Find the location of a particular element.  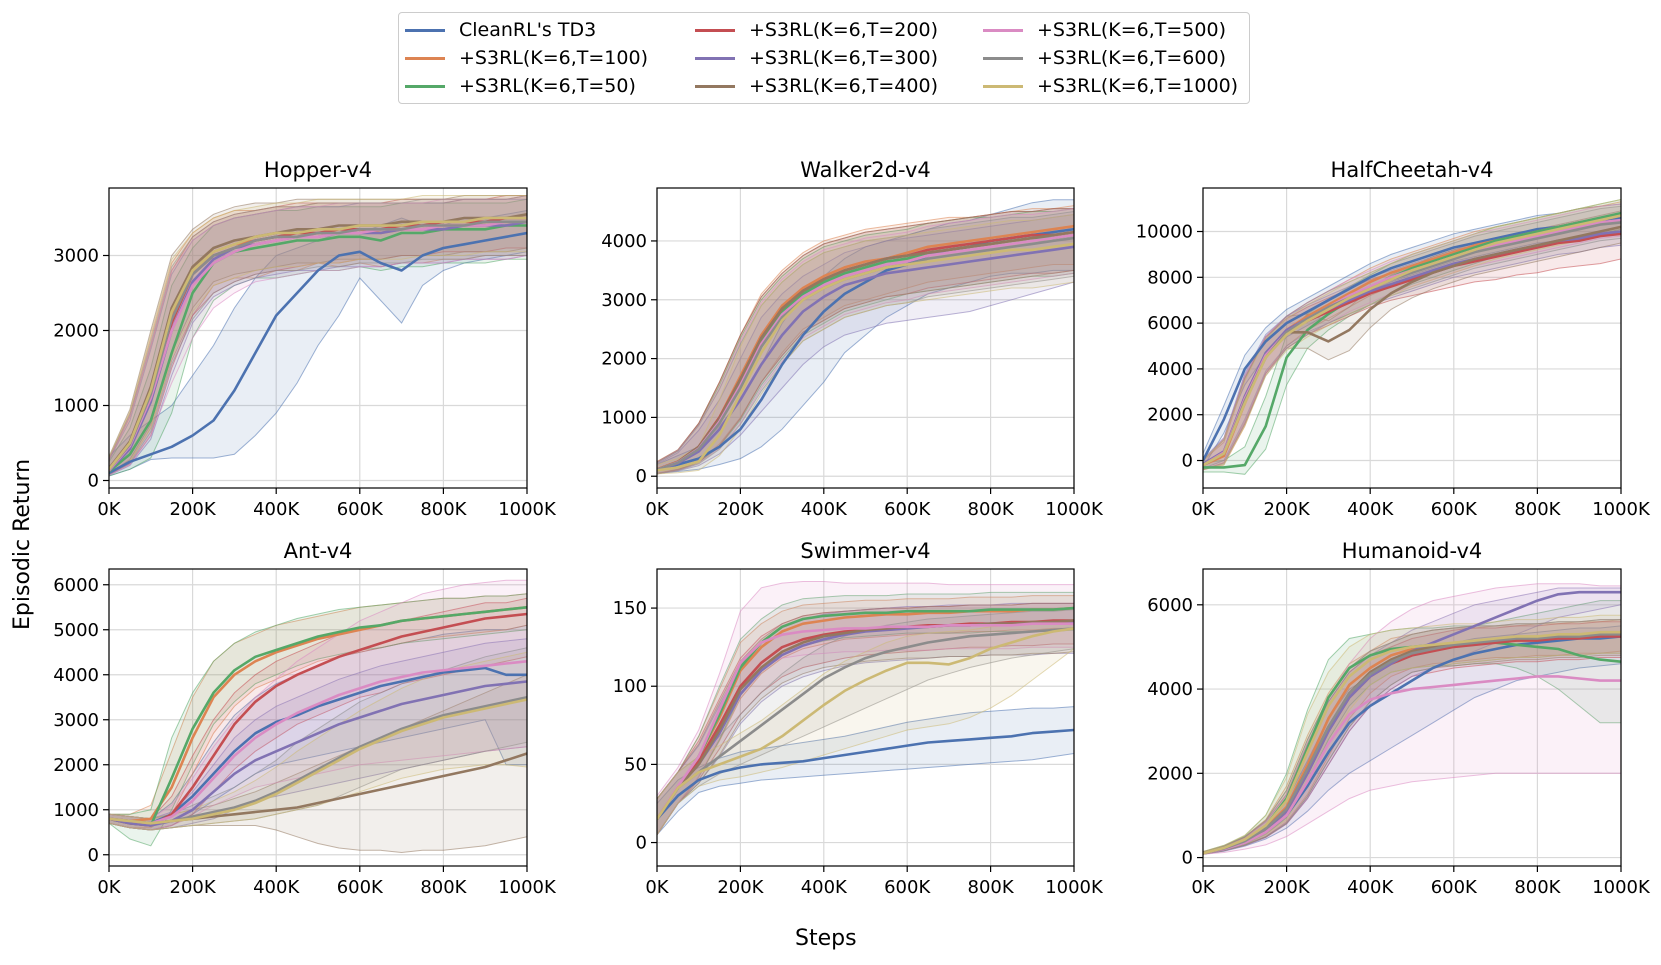

legend-item-t100: +S3RL(K=6,T=100) is located at coordinates (526, 58).